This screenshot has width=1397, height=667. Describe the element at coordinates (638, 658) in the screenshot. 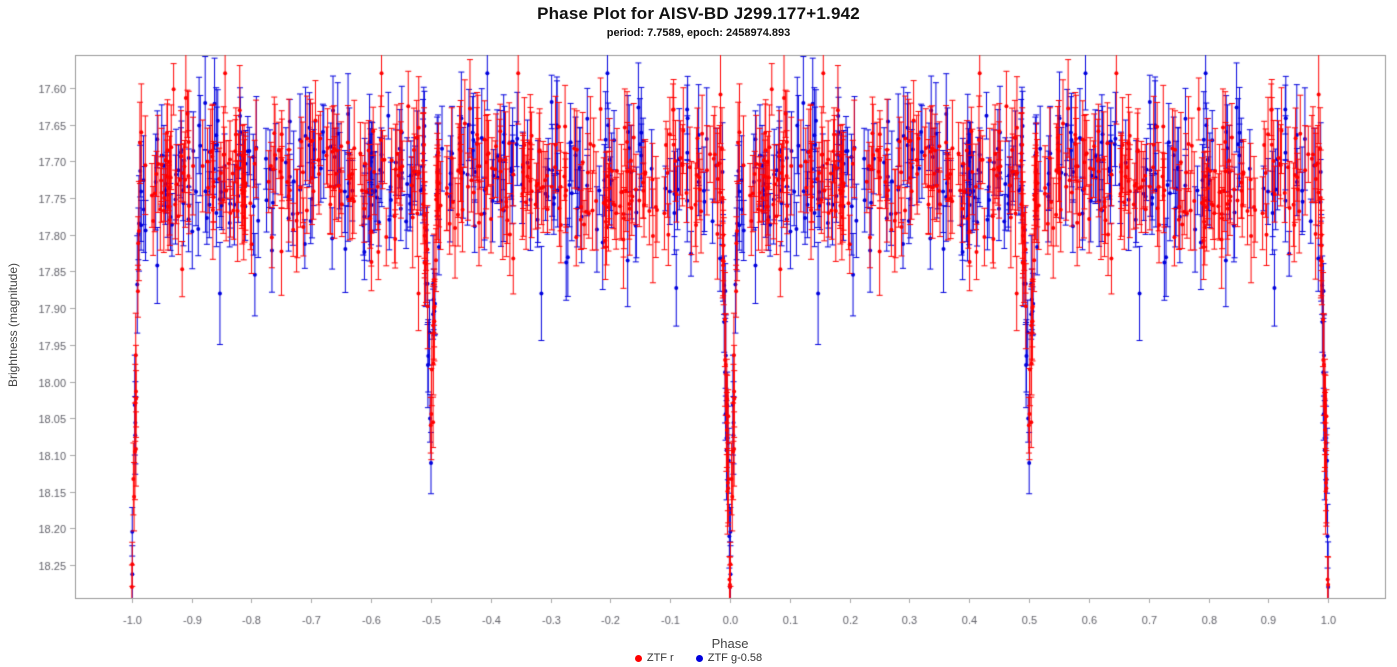

I see `ztf-r-marker-icon` at that location.